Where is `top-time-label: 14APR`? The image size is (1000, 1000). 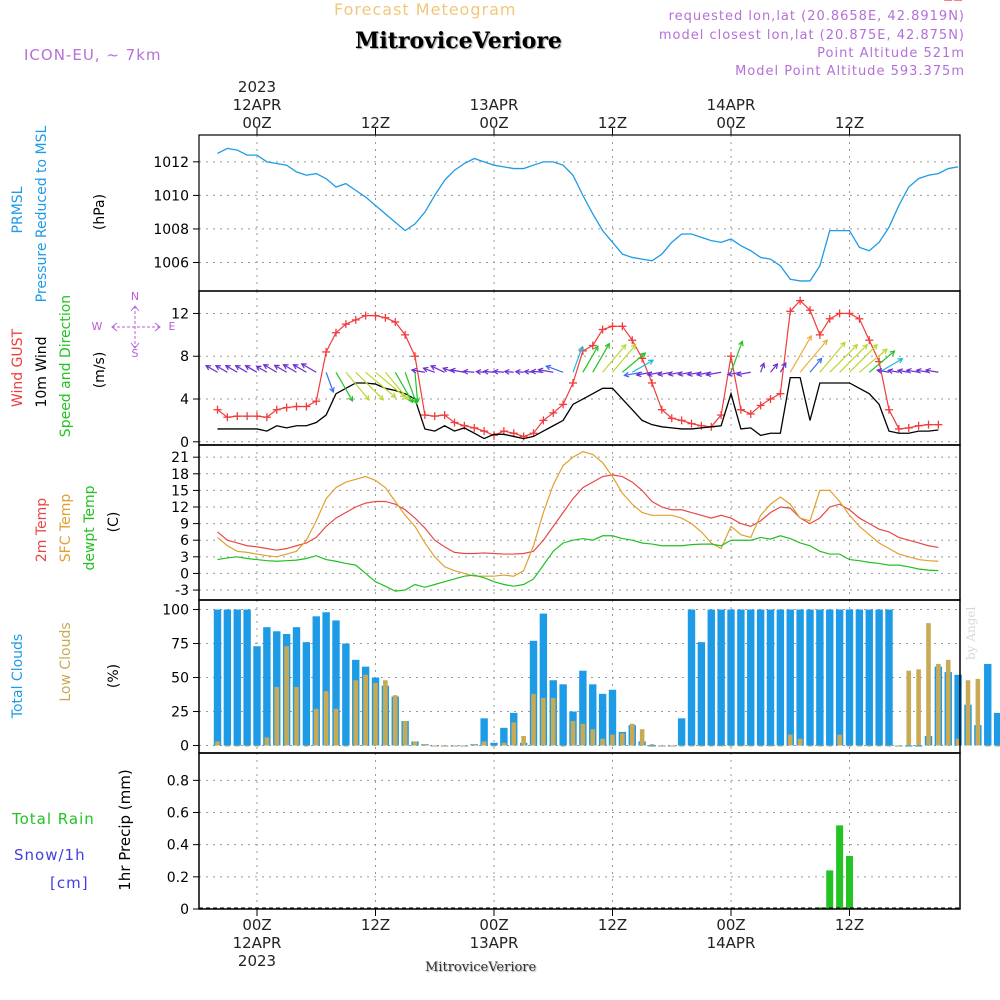 top-time-label: 14APR is located at coordinates (731, 105).